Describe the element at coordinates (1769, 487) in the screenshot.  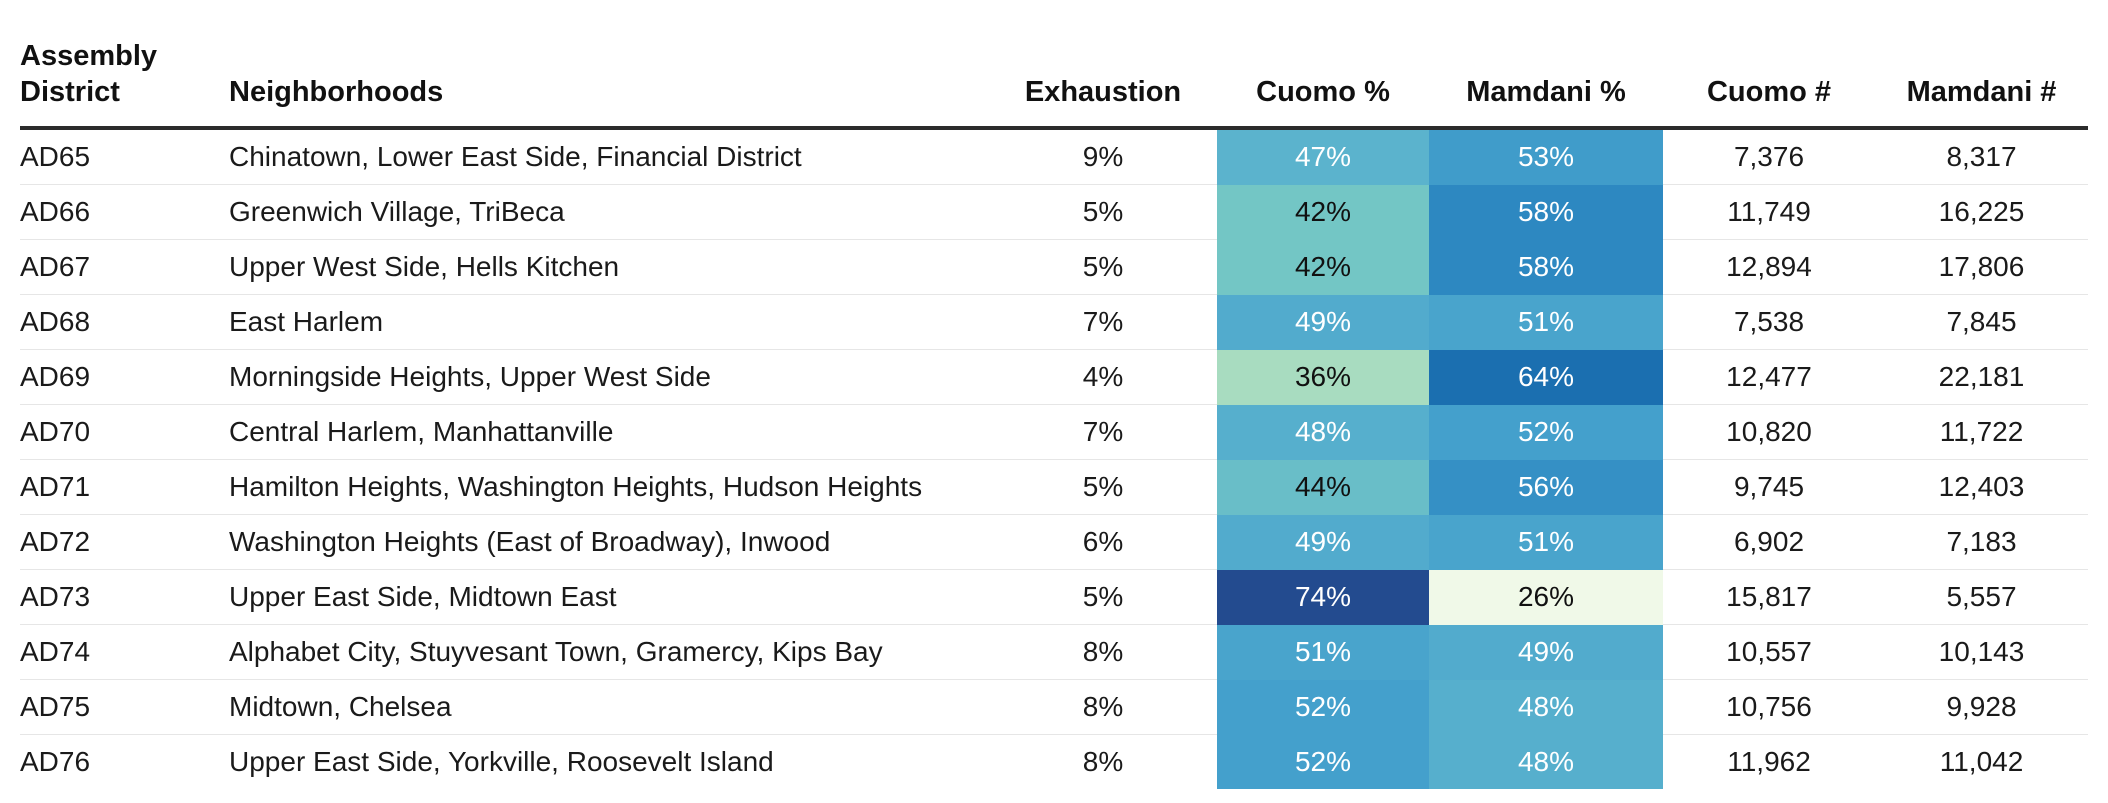
I see `cell-cuomo-num: 9,745` at that location.